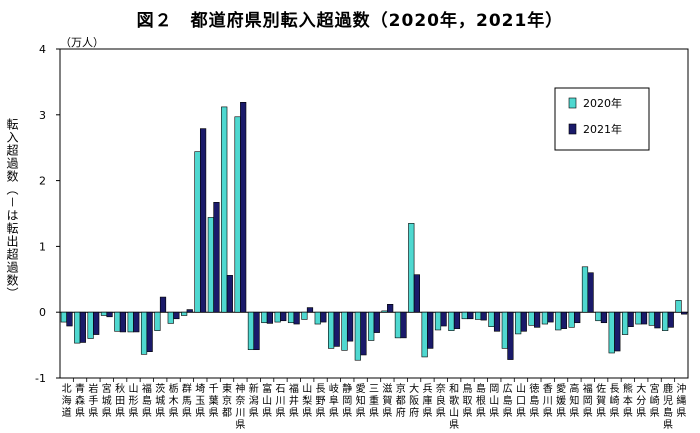 This screenshot has width=700, height=433. What do you see at coordinates (468, 400) in the screenshot?
I see `category-label: 鳥取県` at bounding box center [468, 400].